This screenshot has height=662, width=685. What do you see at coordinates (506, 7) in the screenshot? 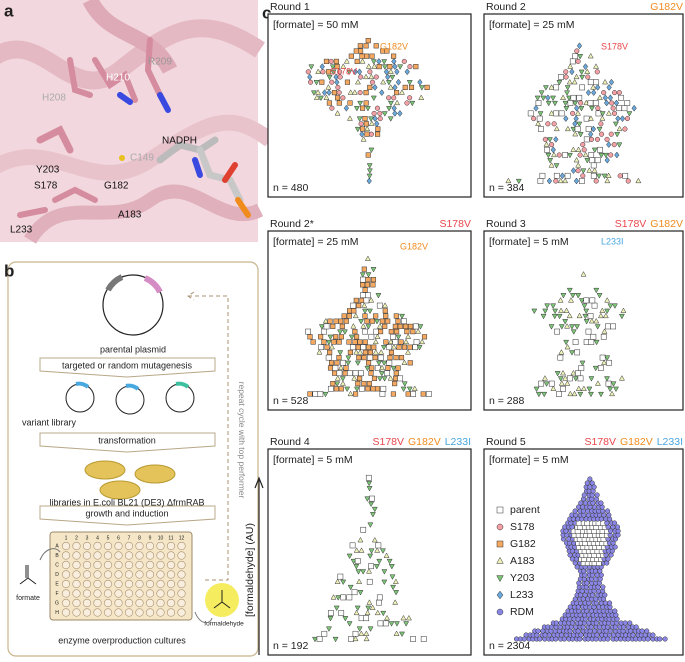
I see `plot-title: Round 2` at bounding box center [506, 7].